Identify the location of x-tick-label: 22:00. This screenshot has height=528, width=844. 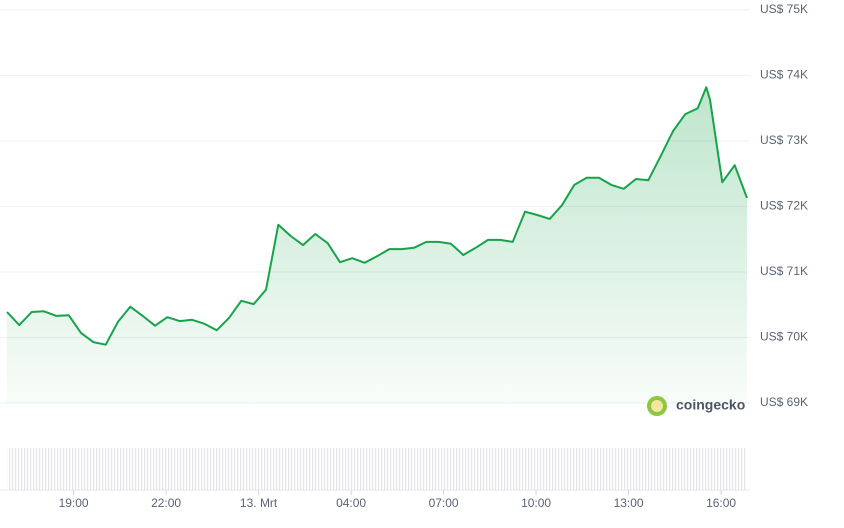
(166, 503).